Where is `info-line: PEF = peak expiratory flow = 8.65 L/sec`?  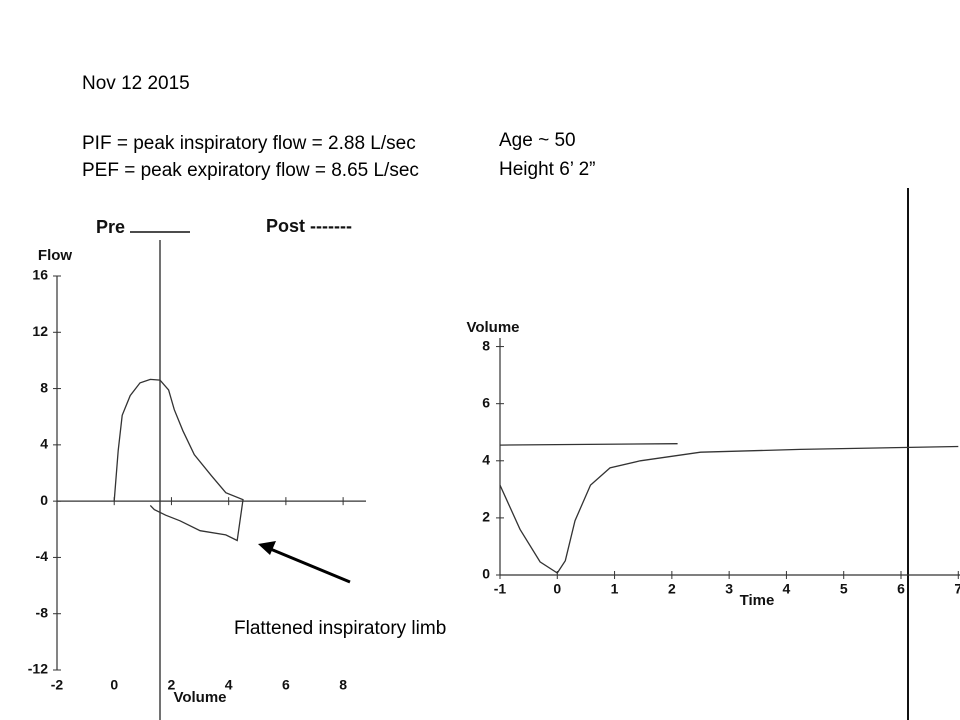
info-line: PEF = peak expiratory flow = 8.65 L/sec is located at coordinates (250, 170).